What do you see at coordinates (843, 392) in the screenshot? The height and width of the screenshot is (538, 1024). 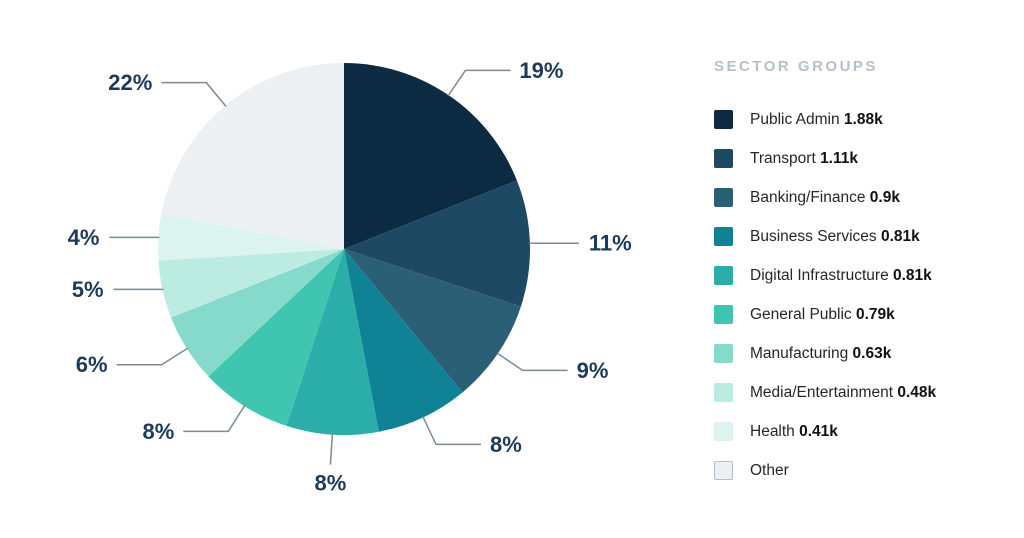 I see `legend-label-media-entertainment: Media/Entertainment 0.48k` at bounding box center [843, 392].